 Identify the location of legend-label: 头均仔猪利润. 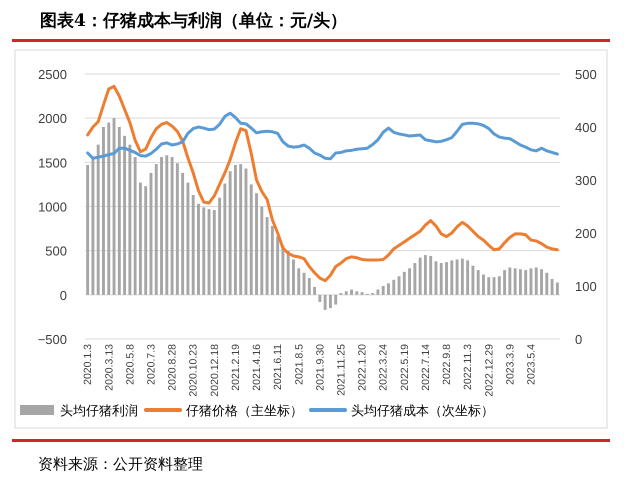
(99, 411).